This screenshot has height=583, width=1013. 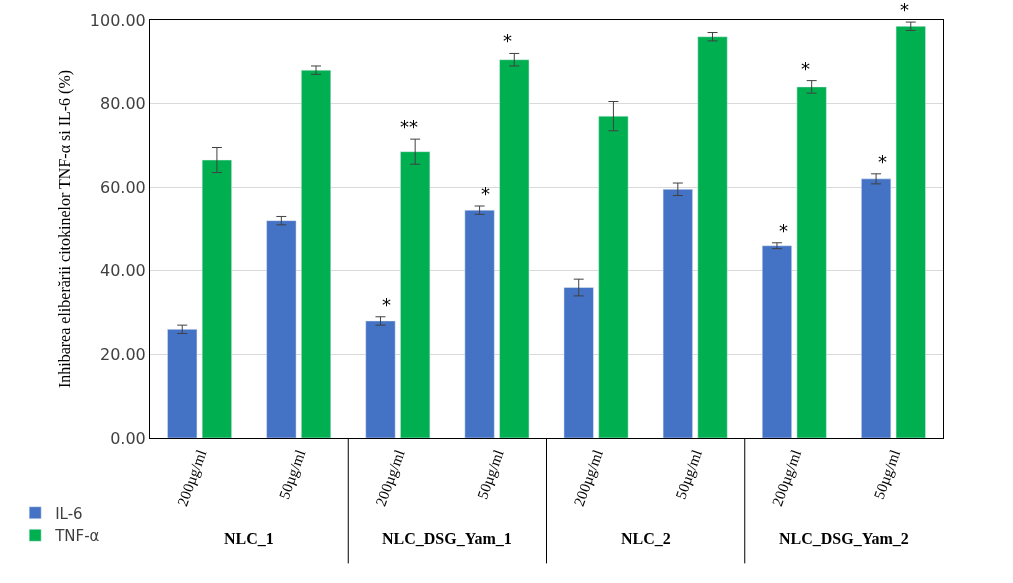 What do you see at coordinates (646, 538) in the screenshot?
I see `text: NLC_2` at bounding box center [646, 538].